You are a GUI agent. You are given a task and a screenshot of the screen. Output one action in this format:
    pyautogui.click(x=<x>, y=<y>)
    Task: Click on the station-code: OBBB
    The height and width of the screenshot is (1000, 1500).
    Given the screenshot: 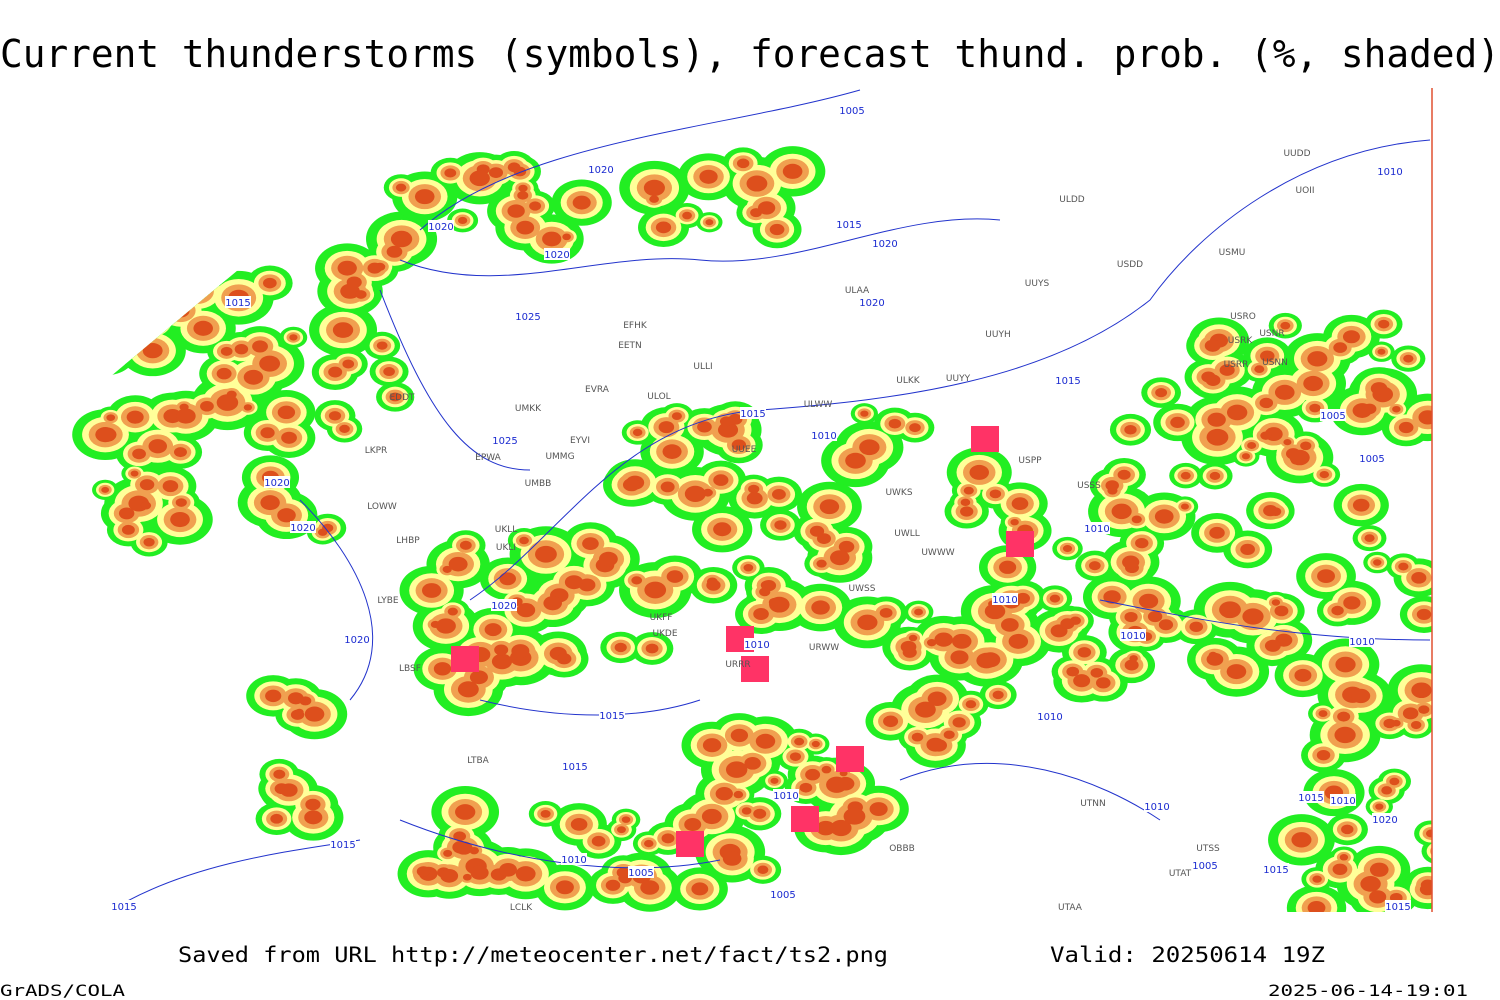 What is the action you would take?
    pyautogui.click(x=902, y=849)
    